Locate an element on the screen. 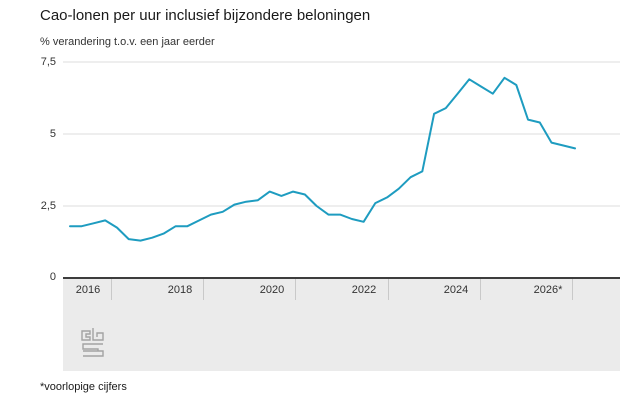 Image resolution: width=626 pixels, height=417 pixels. x-axis-tick-label: 2020 is located at coordinates (272, 290).